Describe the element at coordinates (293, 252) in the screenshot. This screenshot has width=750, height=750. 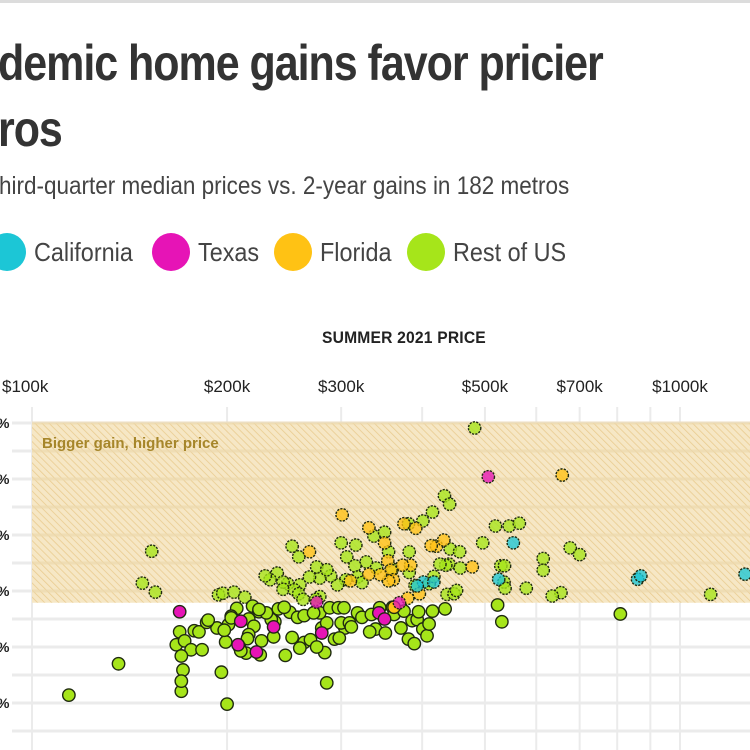
I see `legend: California Texas Florida Rest of US` at that location.